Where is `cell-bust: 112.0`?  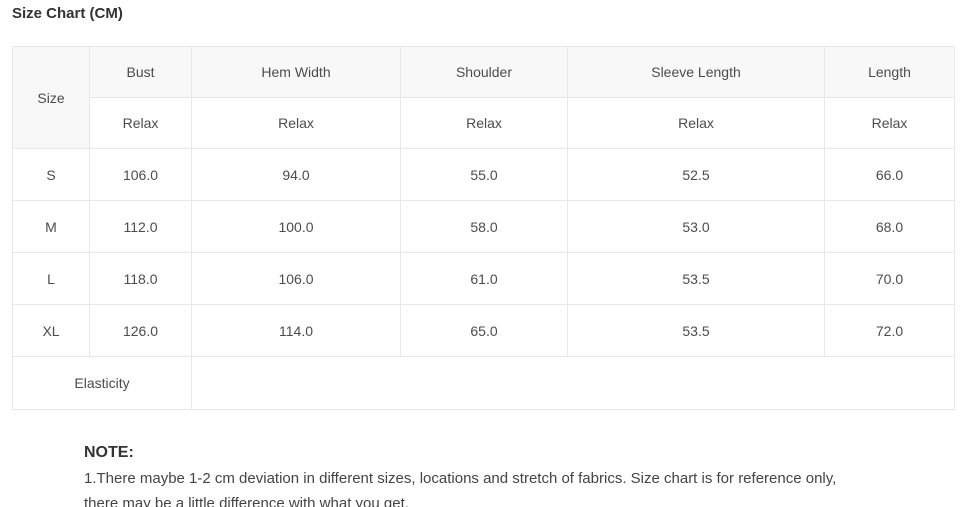
cell-bust: 112.0 is located at coordinates (140, 226).